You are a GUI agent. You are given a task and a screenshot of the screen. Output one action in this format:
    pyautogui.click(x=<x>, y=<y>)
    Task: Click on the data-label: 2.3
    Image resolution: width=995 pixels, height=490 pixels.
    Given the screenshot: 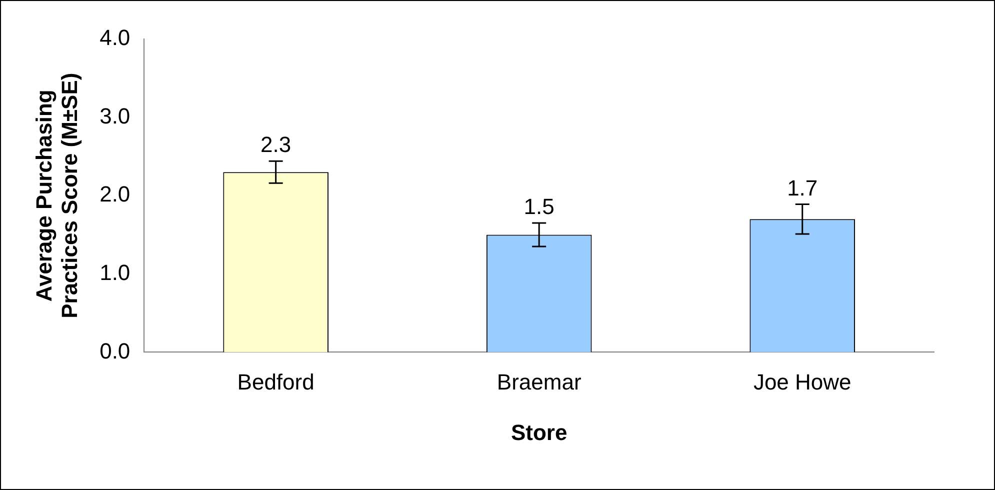 What is the action you would take?
    pyautogui.click(x=276, y=145)
    